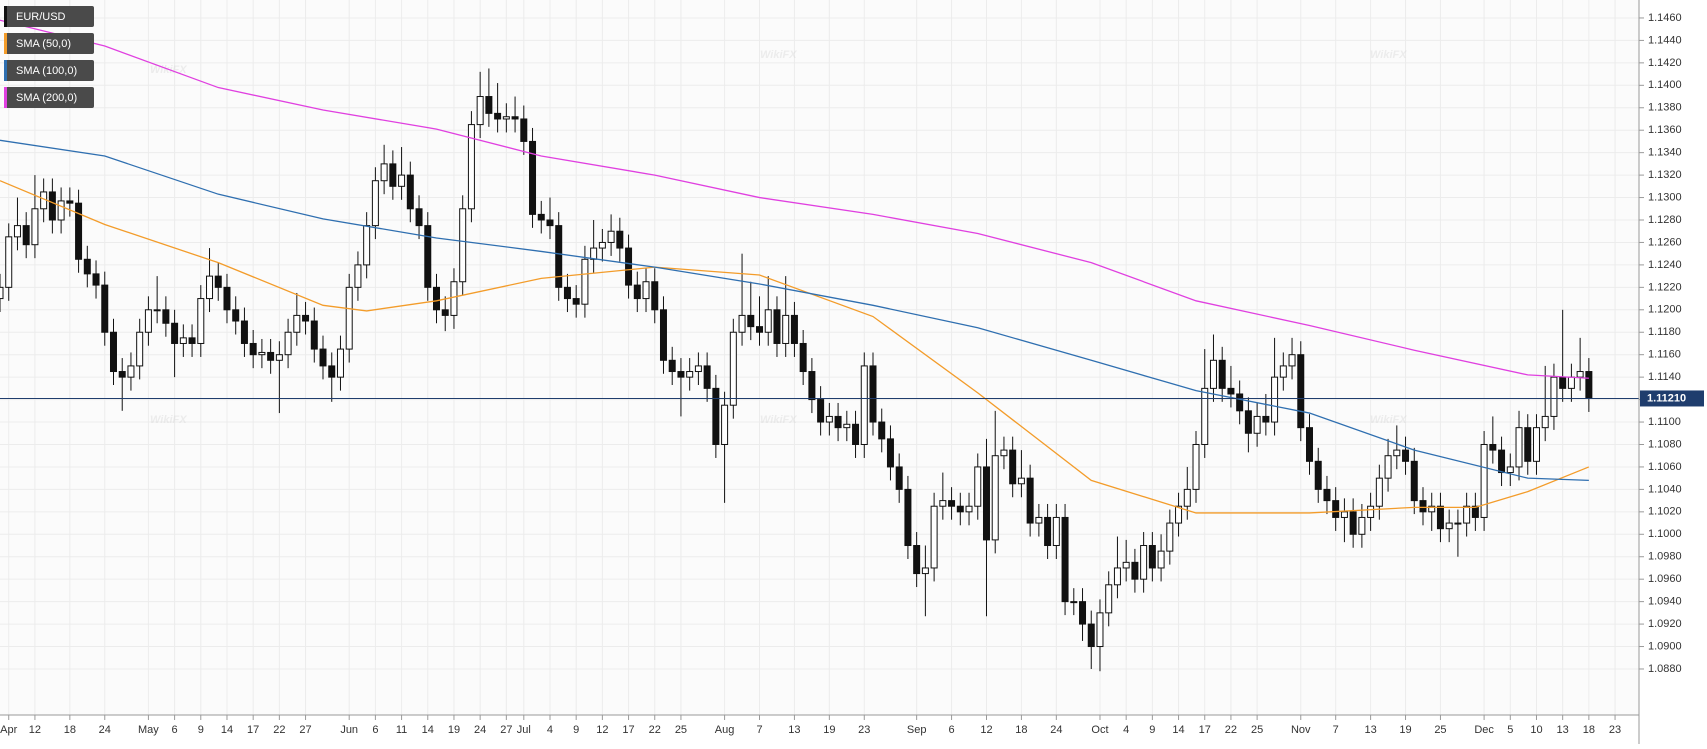  Describe the element at coordinates (602, 730) in the screenshot. I see `x-tick-label: 12` at that location.